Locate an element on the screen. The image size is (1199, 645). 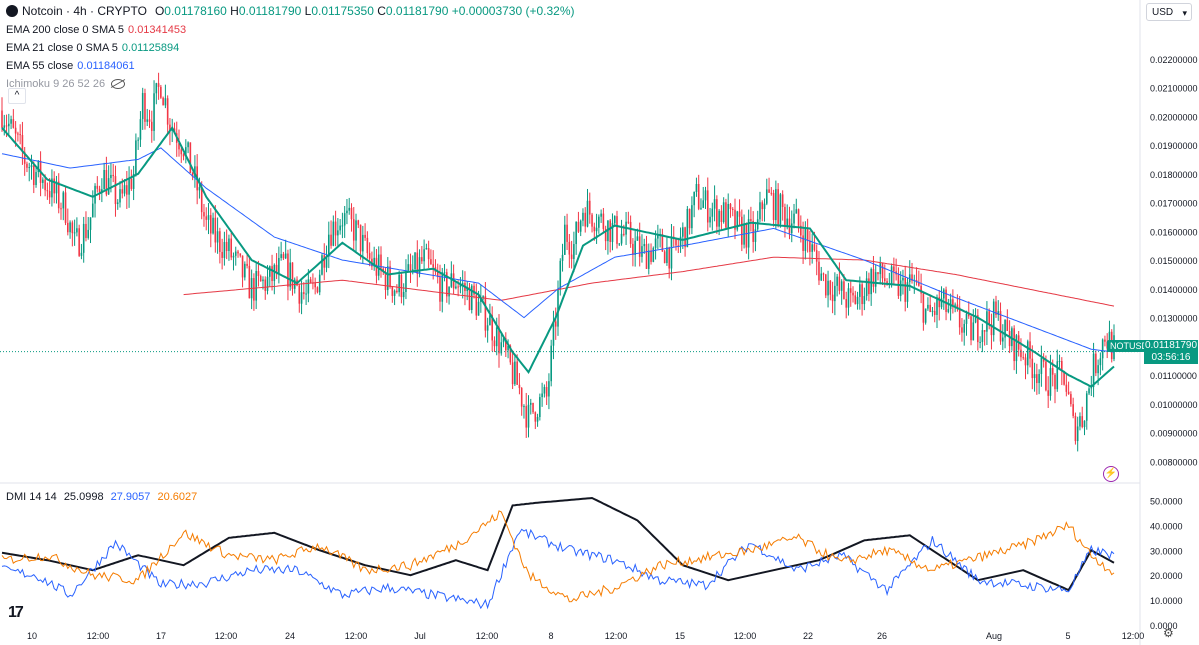
gear-icon: ⚙ is located at coordinates (1168, 633).